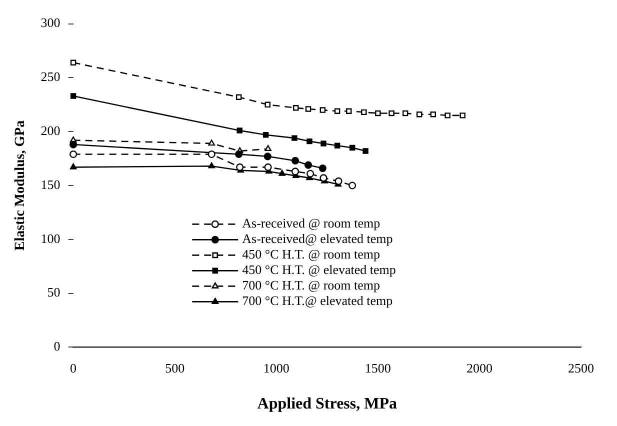 The height and width of the screenshot is (426, 617). Describe the element at coordinates (50, 130) in the screenshot. I see `y-tick-label: 200` at that location.